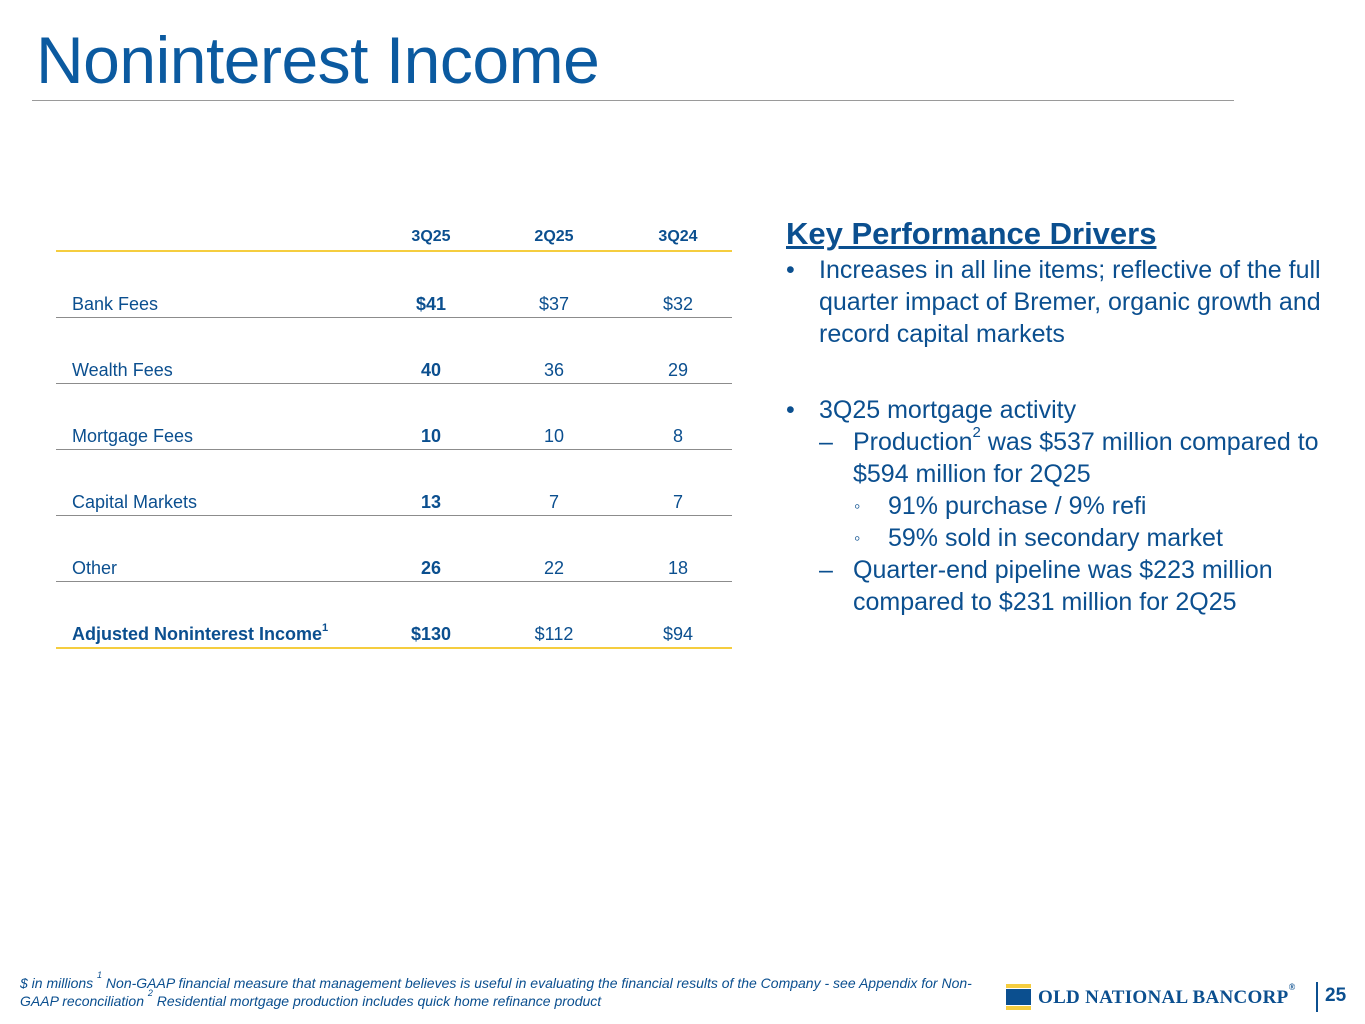 The width and height of the screenshot is (1365, 1024). I want to click on cell-3q24: 8, so click(677, 436).